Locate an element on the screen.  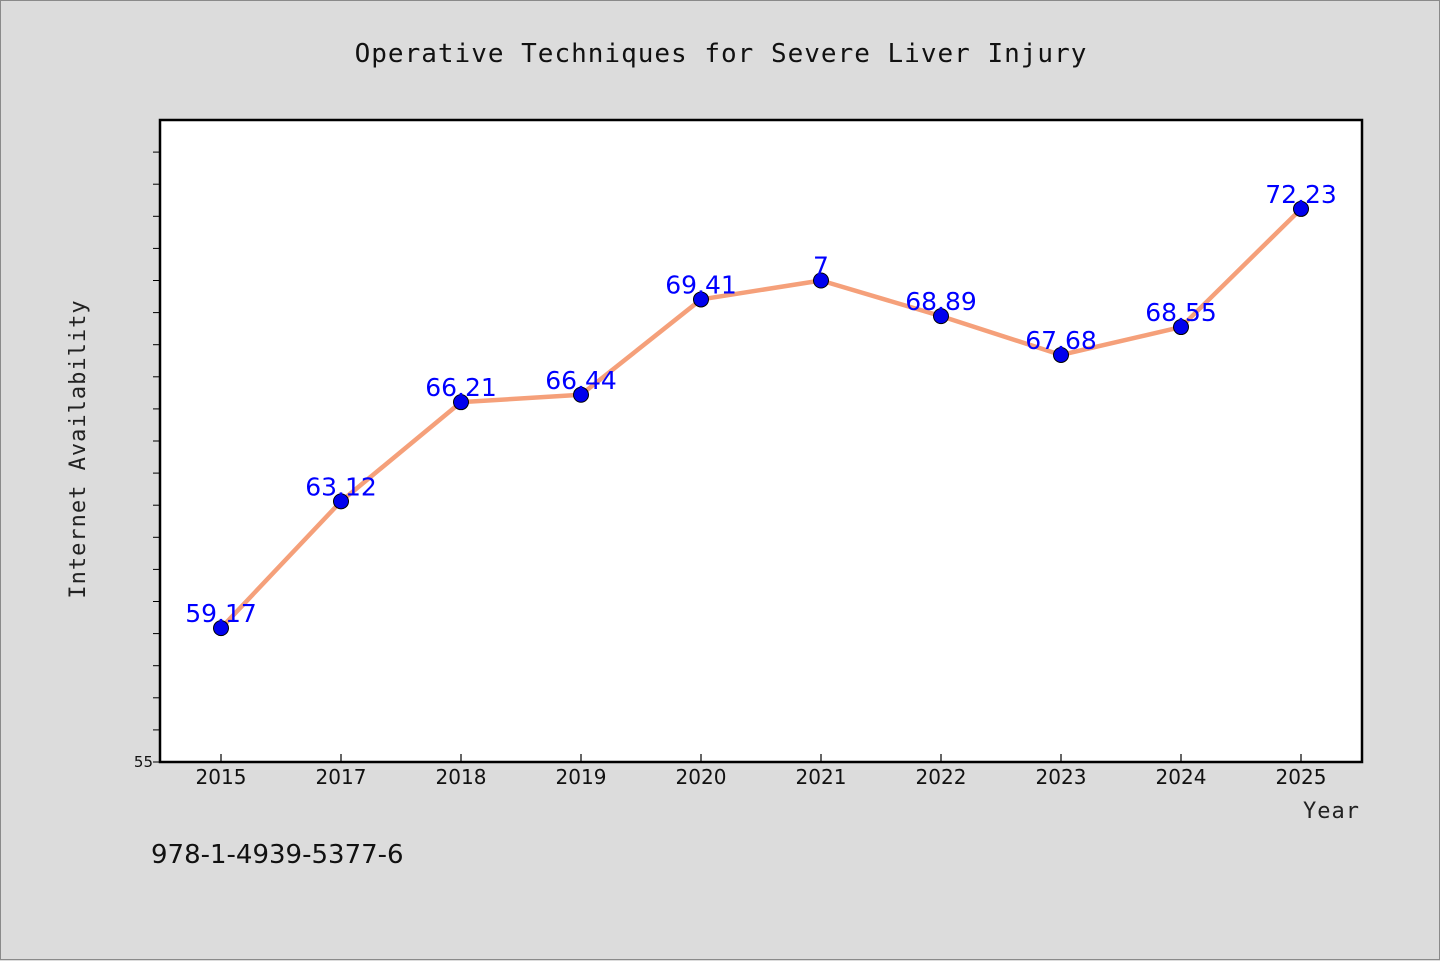
x-tick-label: 2025 is located at coordinates (1301, 777).